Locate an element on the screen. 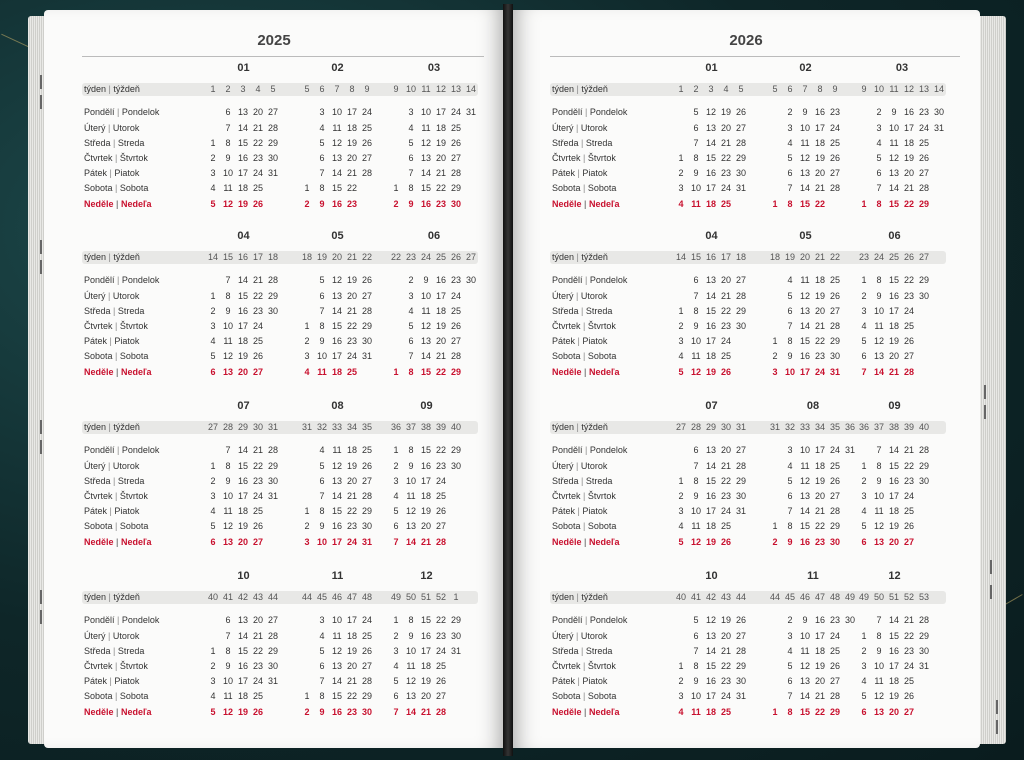 The width and height of the screenshot is (1024, 760). date-cell: 4 is located at coordinates (213, 696).